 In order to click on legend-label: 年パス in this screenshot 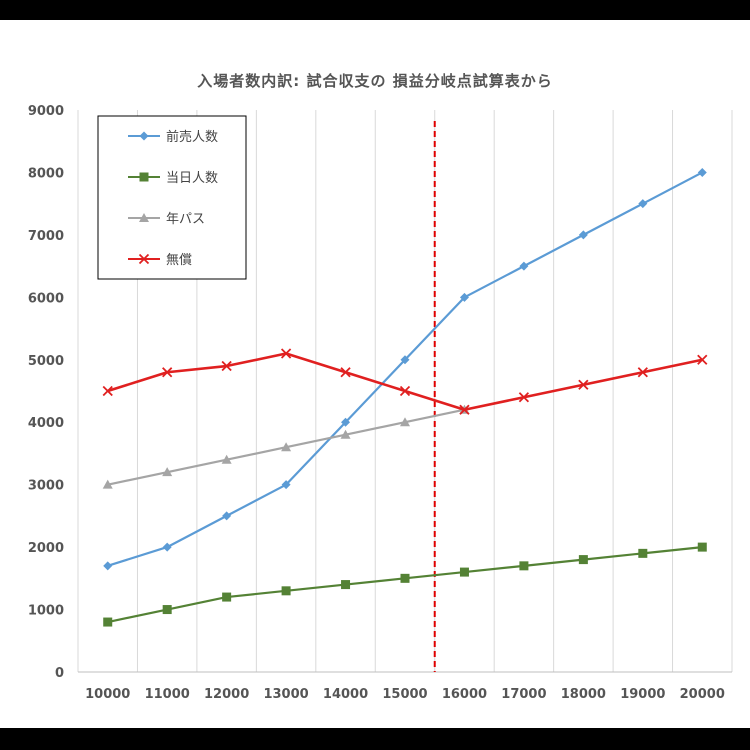, I will do `click(185, 219)`.